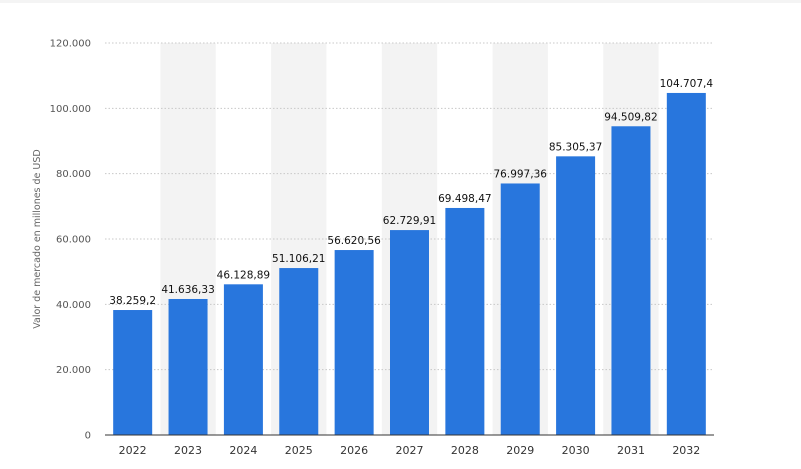 The width and height of the screenshot is (801, 469). Describe the element at coordinates (354, 342) in the screenshot. I see `bar-2026` at that location.